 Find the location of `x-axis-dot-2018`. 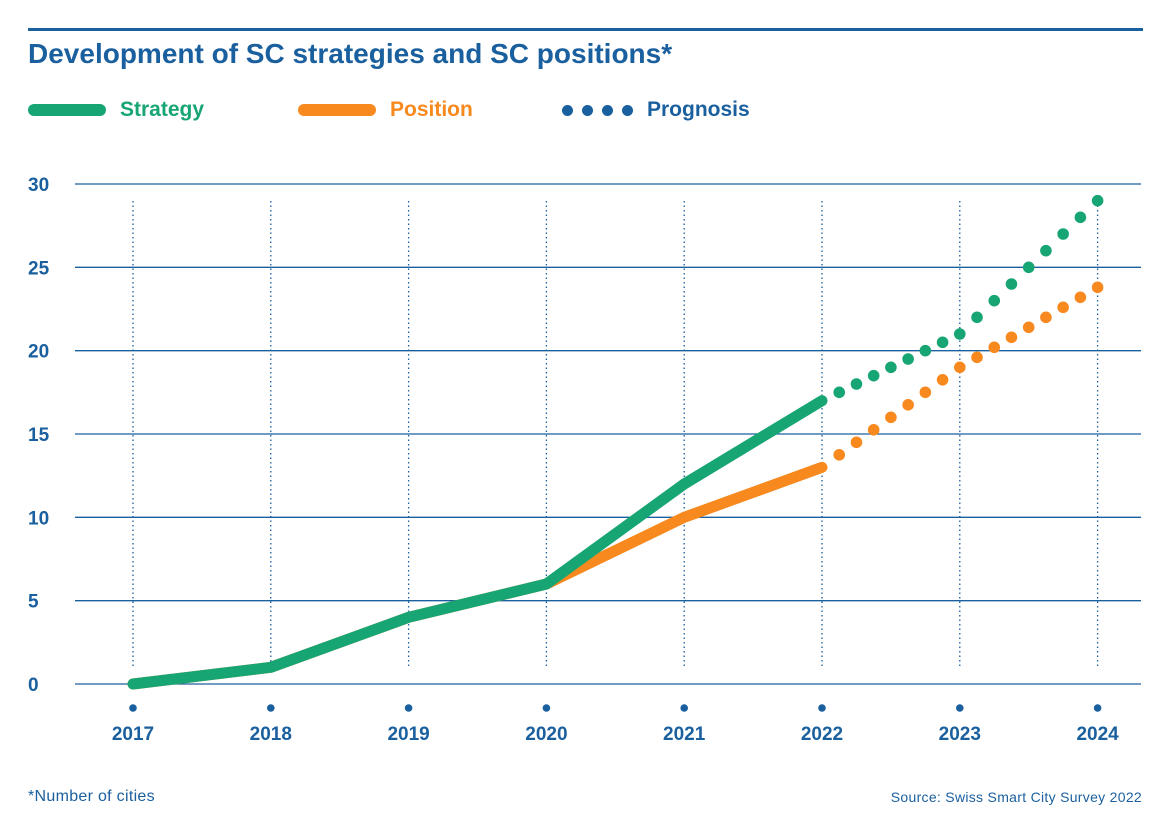

x-axis-dot-2018 is located at coordinates (271, 708).